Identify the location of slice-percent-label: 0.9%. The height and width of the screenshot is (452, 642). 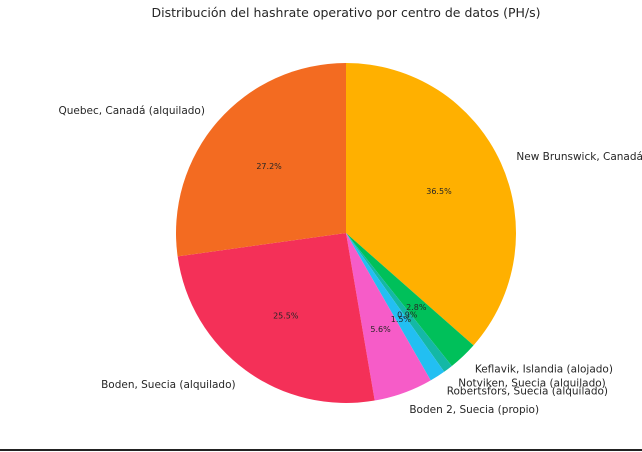
(407, 315).